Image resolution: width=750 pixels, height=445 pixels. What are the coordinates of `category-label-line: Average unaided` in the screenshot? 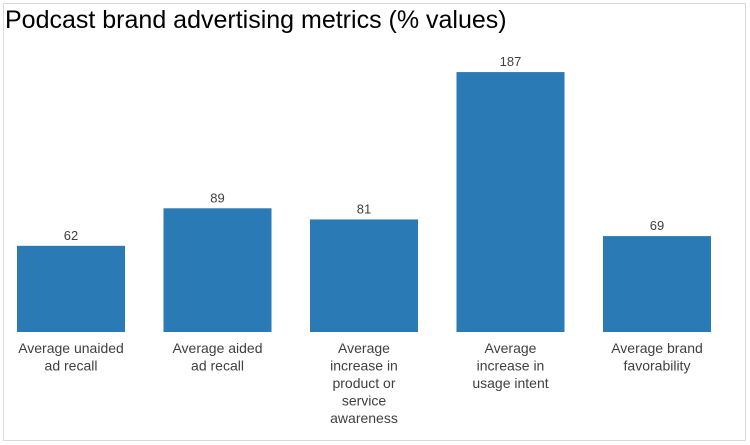 It's located at (71, 348).